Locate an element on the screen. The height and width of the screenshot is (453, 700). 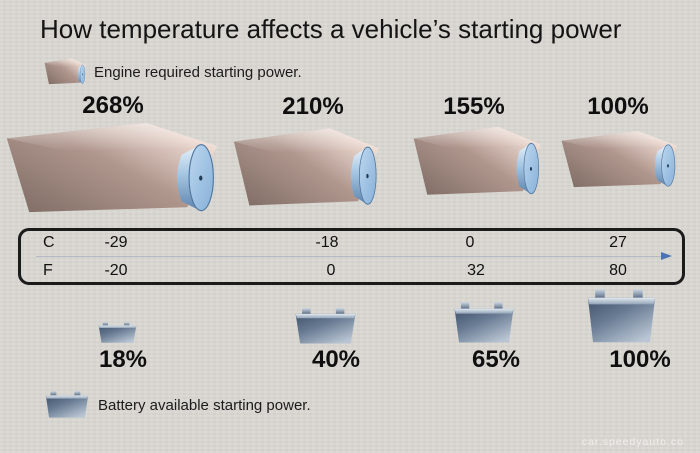
fahrenheit-tick-1: -20 is located at coordinates (116, 270).